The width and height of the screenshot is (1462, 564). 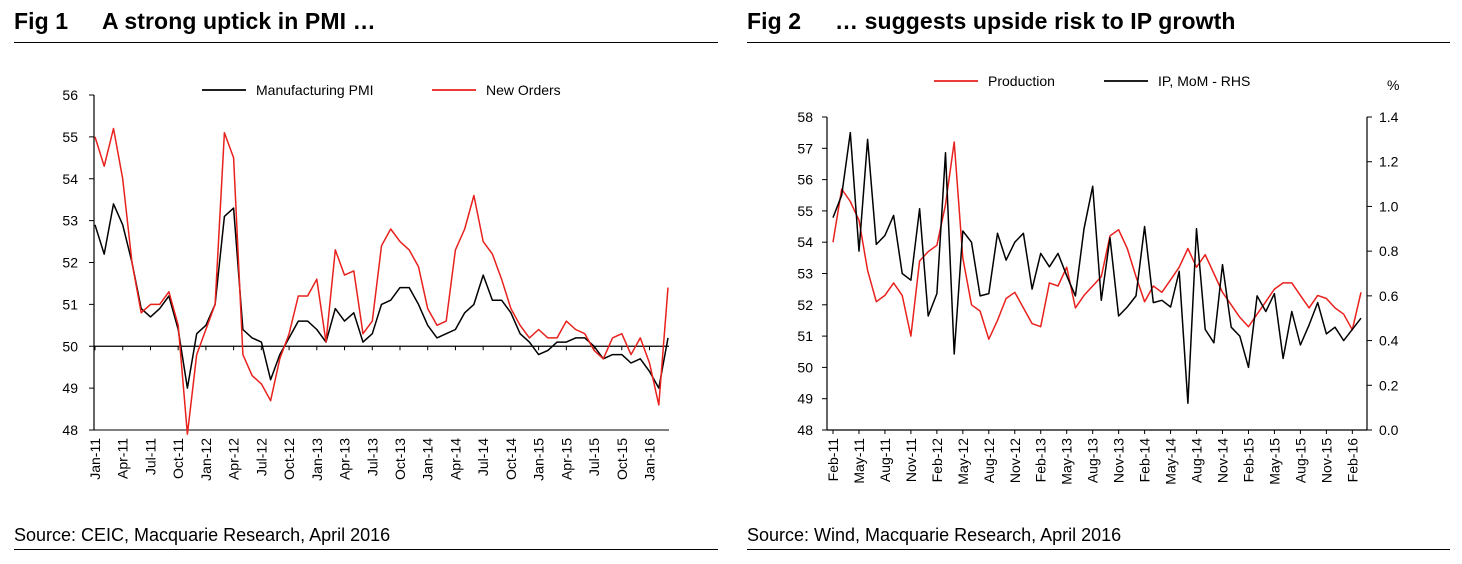 What do you see at coordinates (70, 263) in the screenshot?
I see `y-tick-label: 52` at bounding box center [70, 263].